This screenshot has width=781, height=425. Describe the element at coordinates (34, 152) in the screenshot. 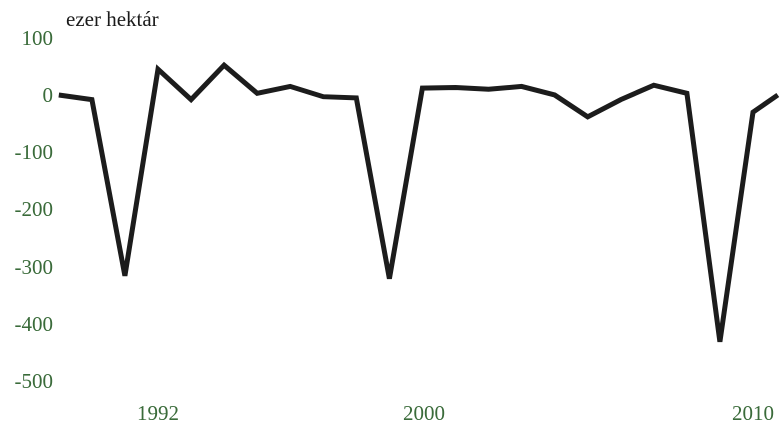

I see `y-tick-label: -100` at that location.